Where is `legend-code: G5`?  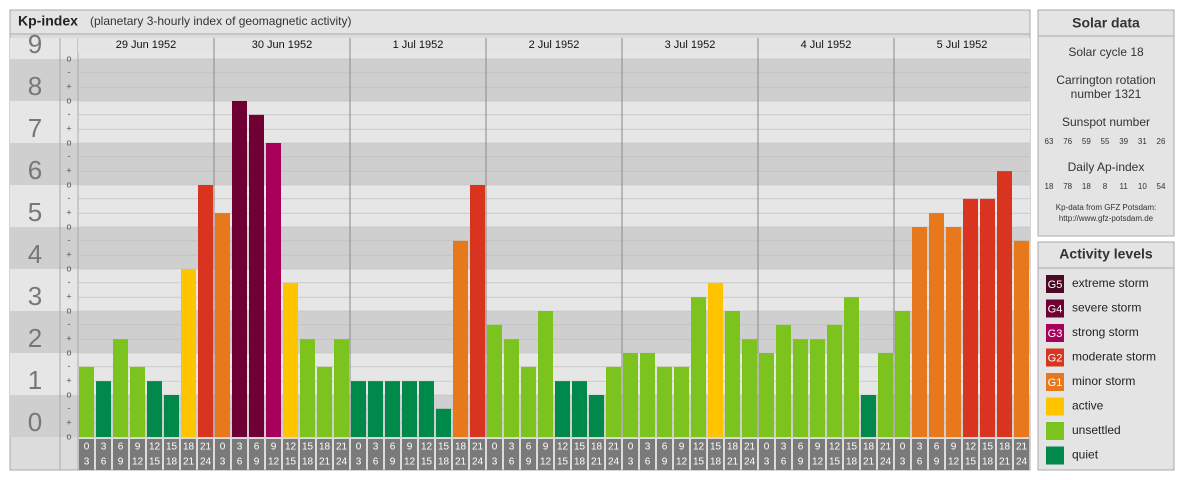 legend-code: G5 is located at coordinates (1055, 285).